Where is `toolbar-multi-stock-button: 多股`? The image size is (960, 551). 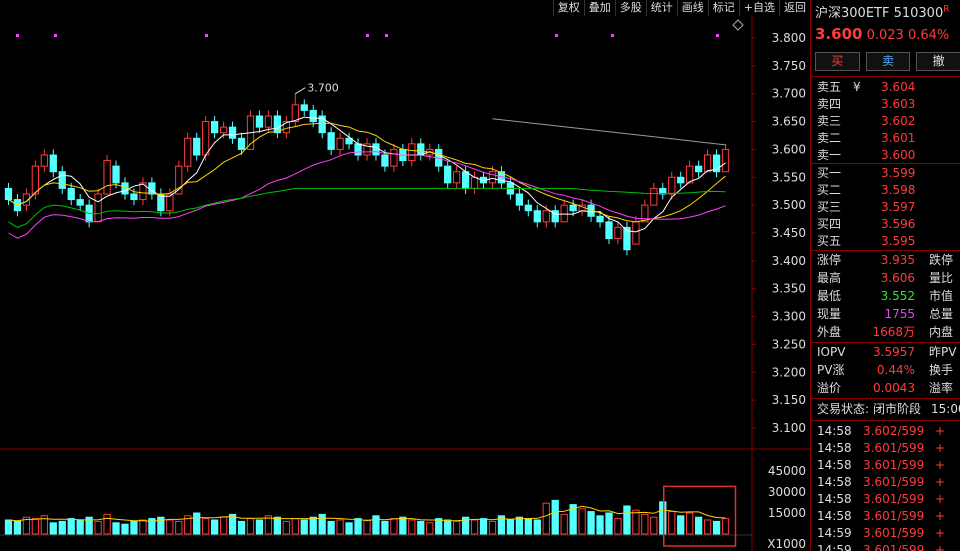
toolbar-multi-stock-button: 多股 is located at coordinates (630, 8).